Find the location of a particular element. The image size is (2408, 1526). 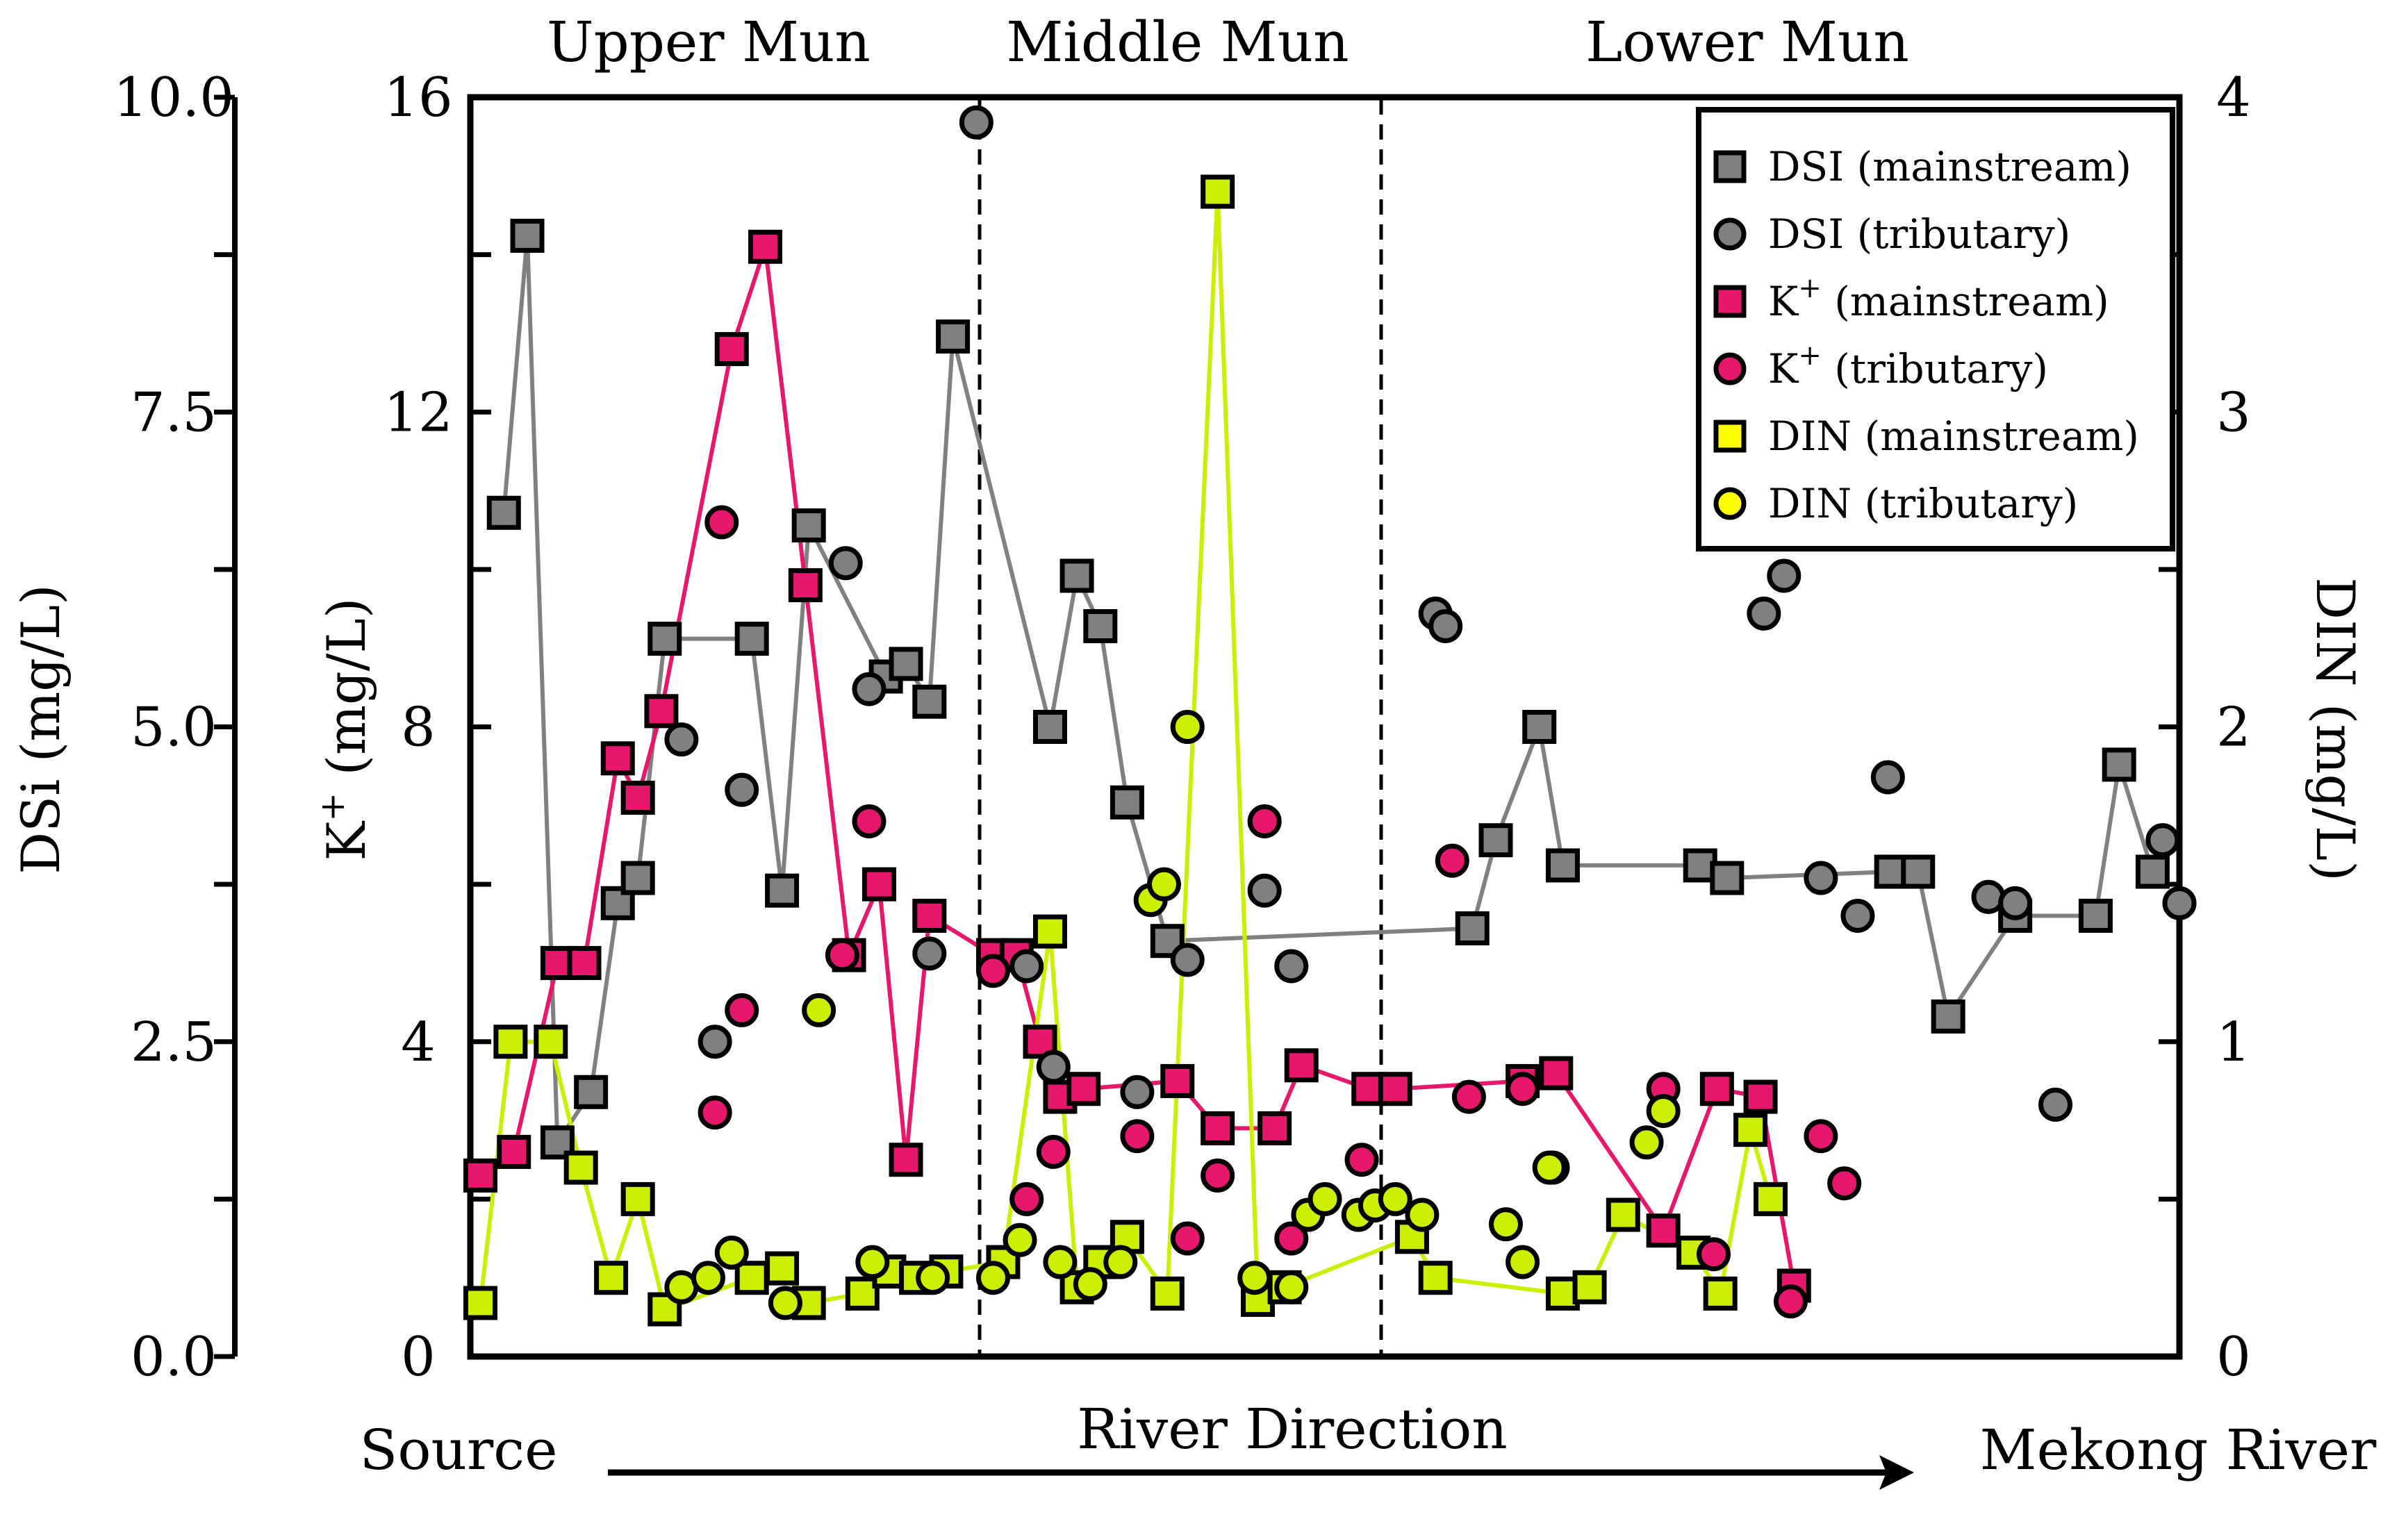

dsi-axis: 0.0 2.5 5.0 7.5 10.0 is located at coordinates (175, 727).